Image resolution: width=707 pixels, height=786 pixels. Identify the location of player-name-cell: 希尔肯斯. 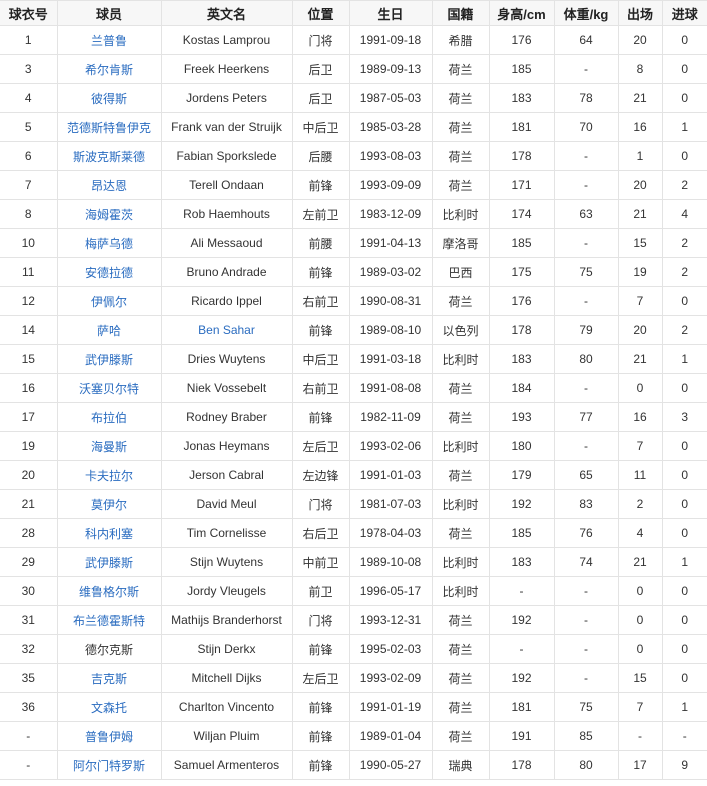
(109, 69).